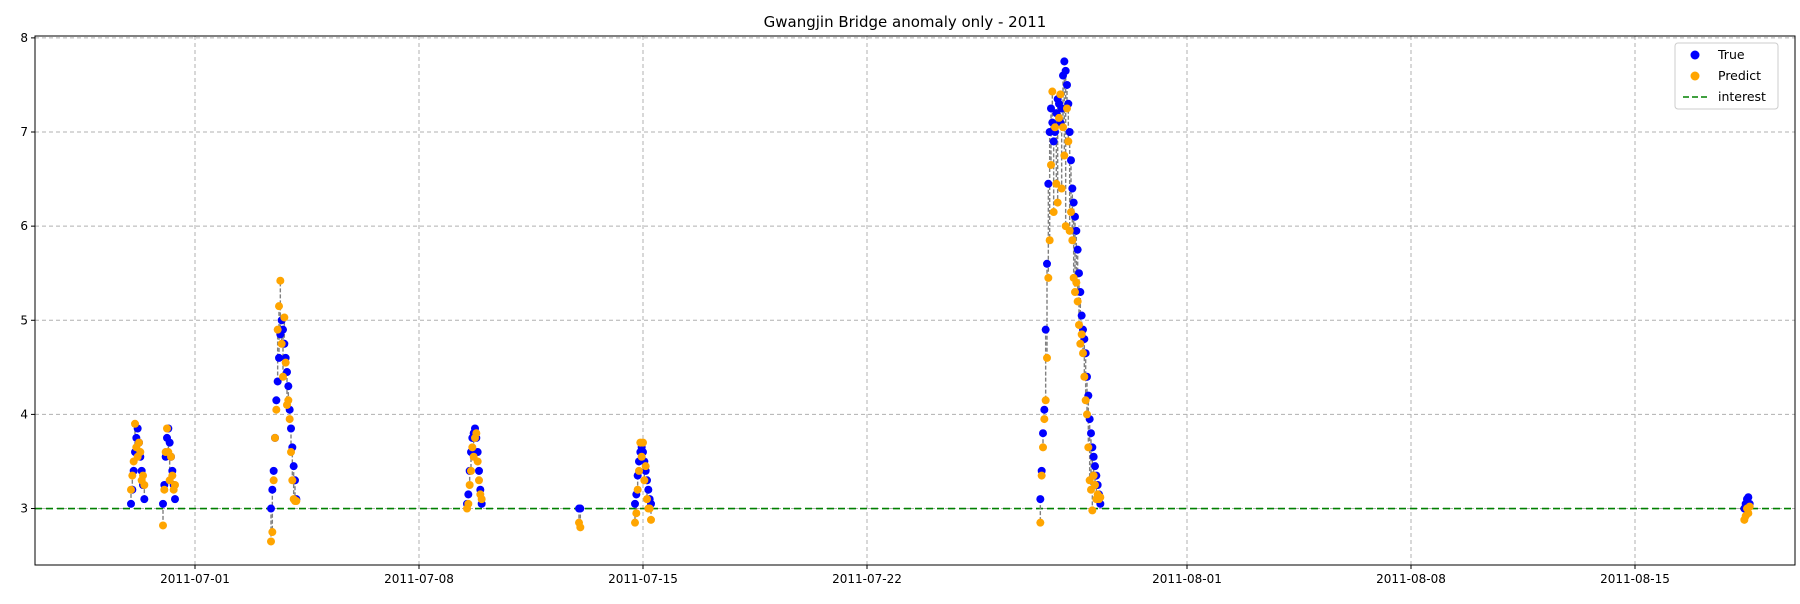 This screenshot has height=604, width=1800. Describe the element at coordinates (419, 579) in the screenshot. I see `x-tick-label: 2011-07-08` at that location.